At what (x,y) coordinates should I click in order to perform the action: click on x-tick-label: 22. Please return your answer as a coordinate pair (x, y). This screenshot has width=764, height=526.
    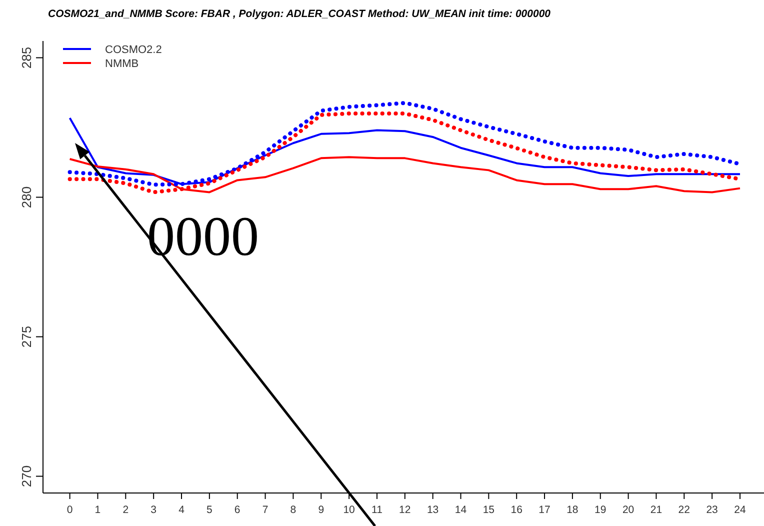
    Looking at the image, I should click on (684, 510).